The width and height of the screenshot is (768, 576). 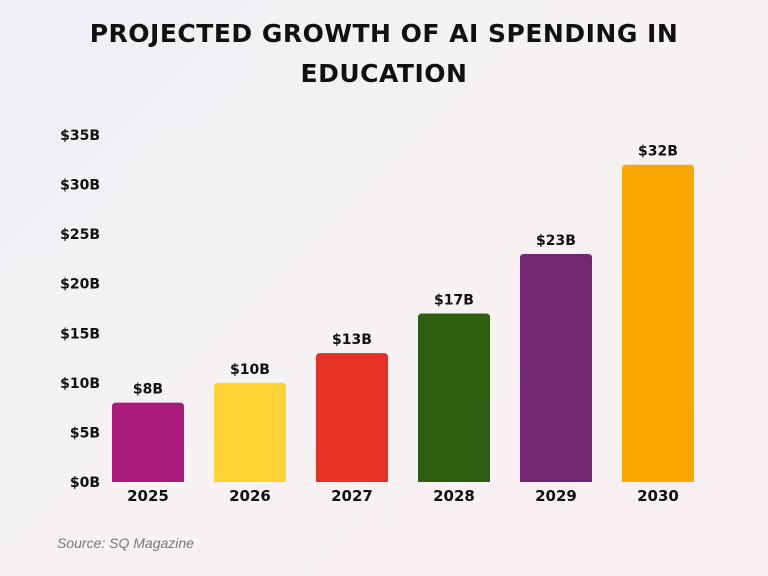 What do you see at coordinates (352, 340) in the screenshot?
I see `data-label: $13B` at bounding box center [352, 340].